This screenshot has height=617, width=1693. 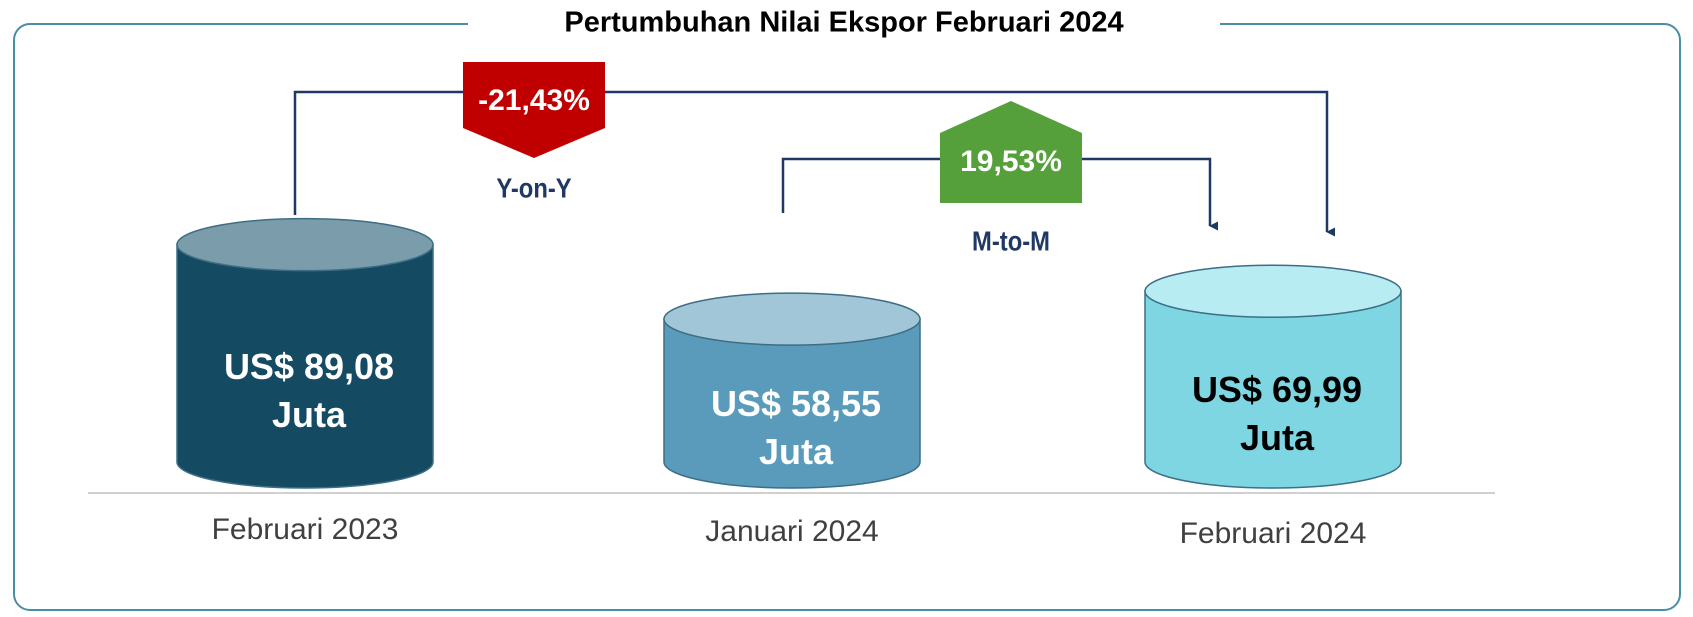 I want to click on value-label: US$ 89,08, so click(x=309, y=366).